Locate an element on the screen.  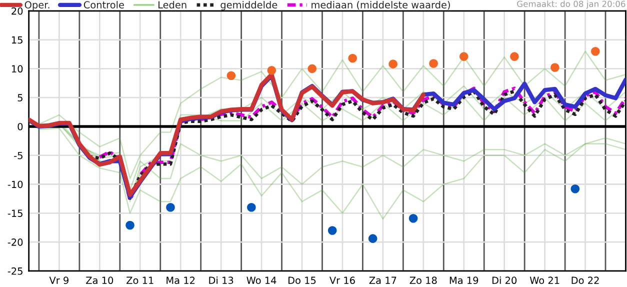
y-tick-label: -20 is located at coordinates (15, 242).